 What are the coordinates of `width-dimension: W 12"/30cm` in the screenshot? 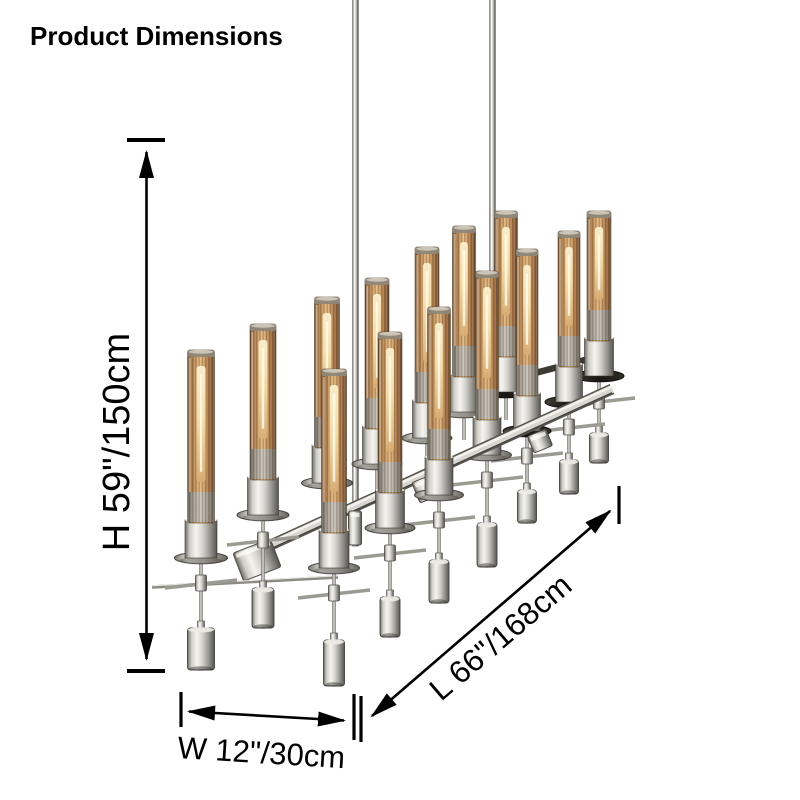 It's located at (270, 733).